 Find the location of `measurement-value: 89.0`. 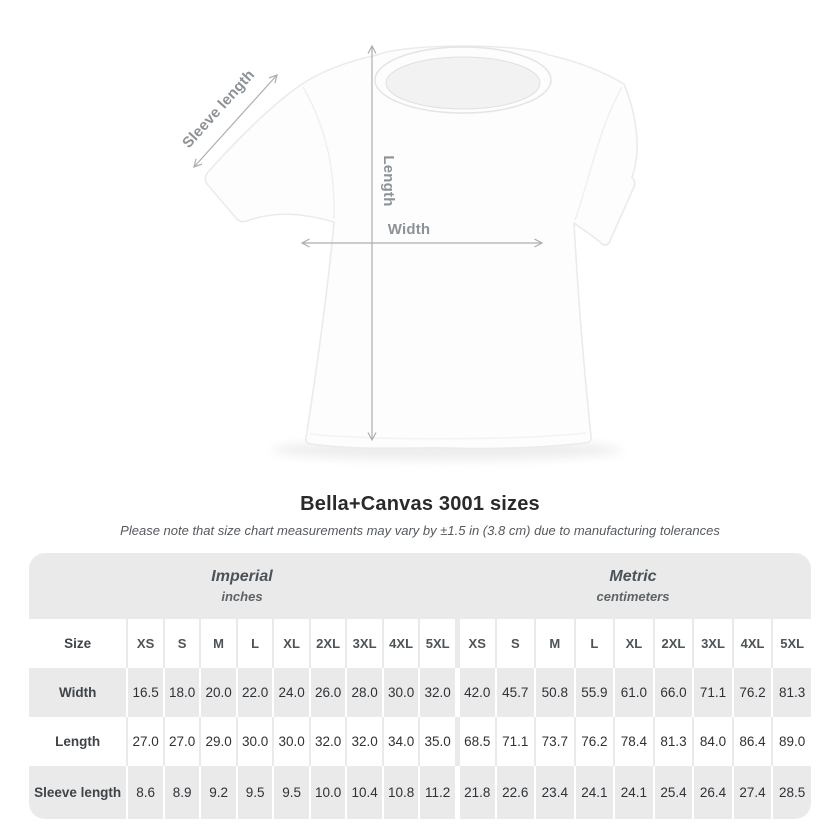

measurement-value: 89.0 is located at coordinates (791, 741).